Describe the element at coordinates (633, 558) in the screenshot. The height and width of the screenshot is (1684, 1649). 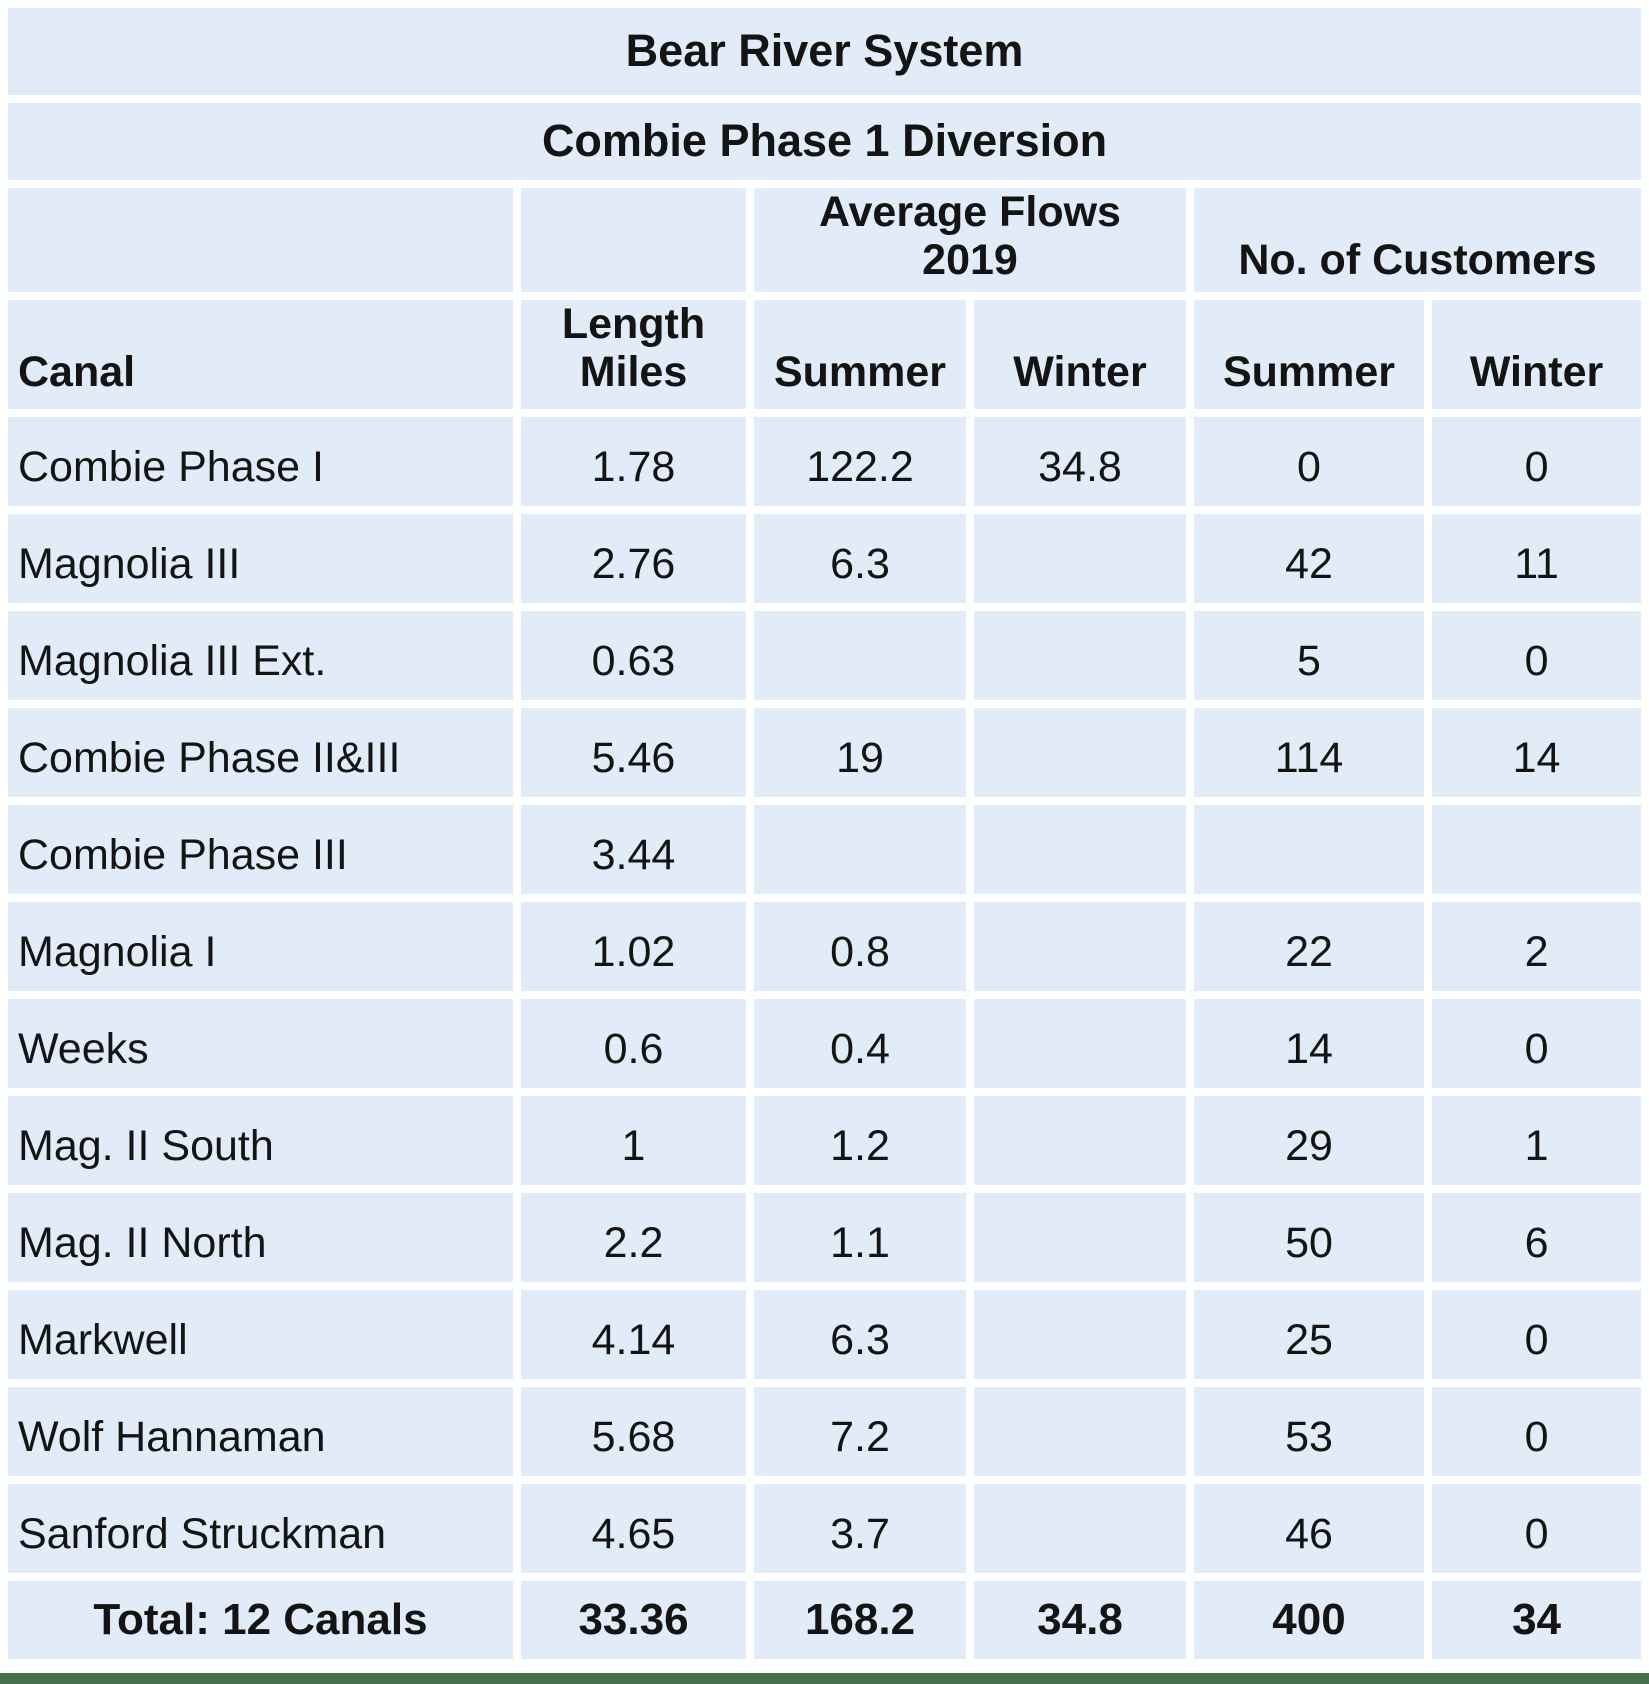
I see `cell-length-miles: 2.76` at that location.